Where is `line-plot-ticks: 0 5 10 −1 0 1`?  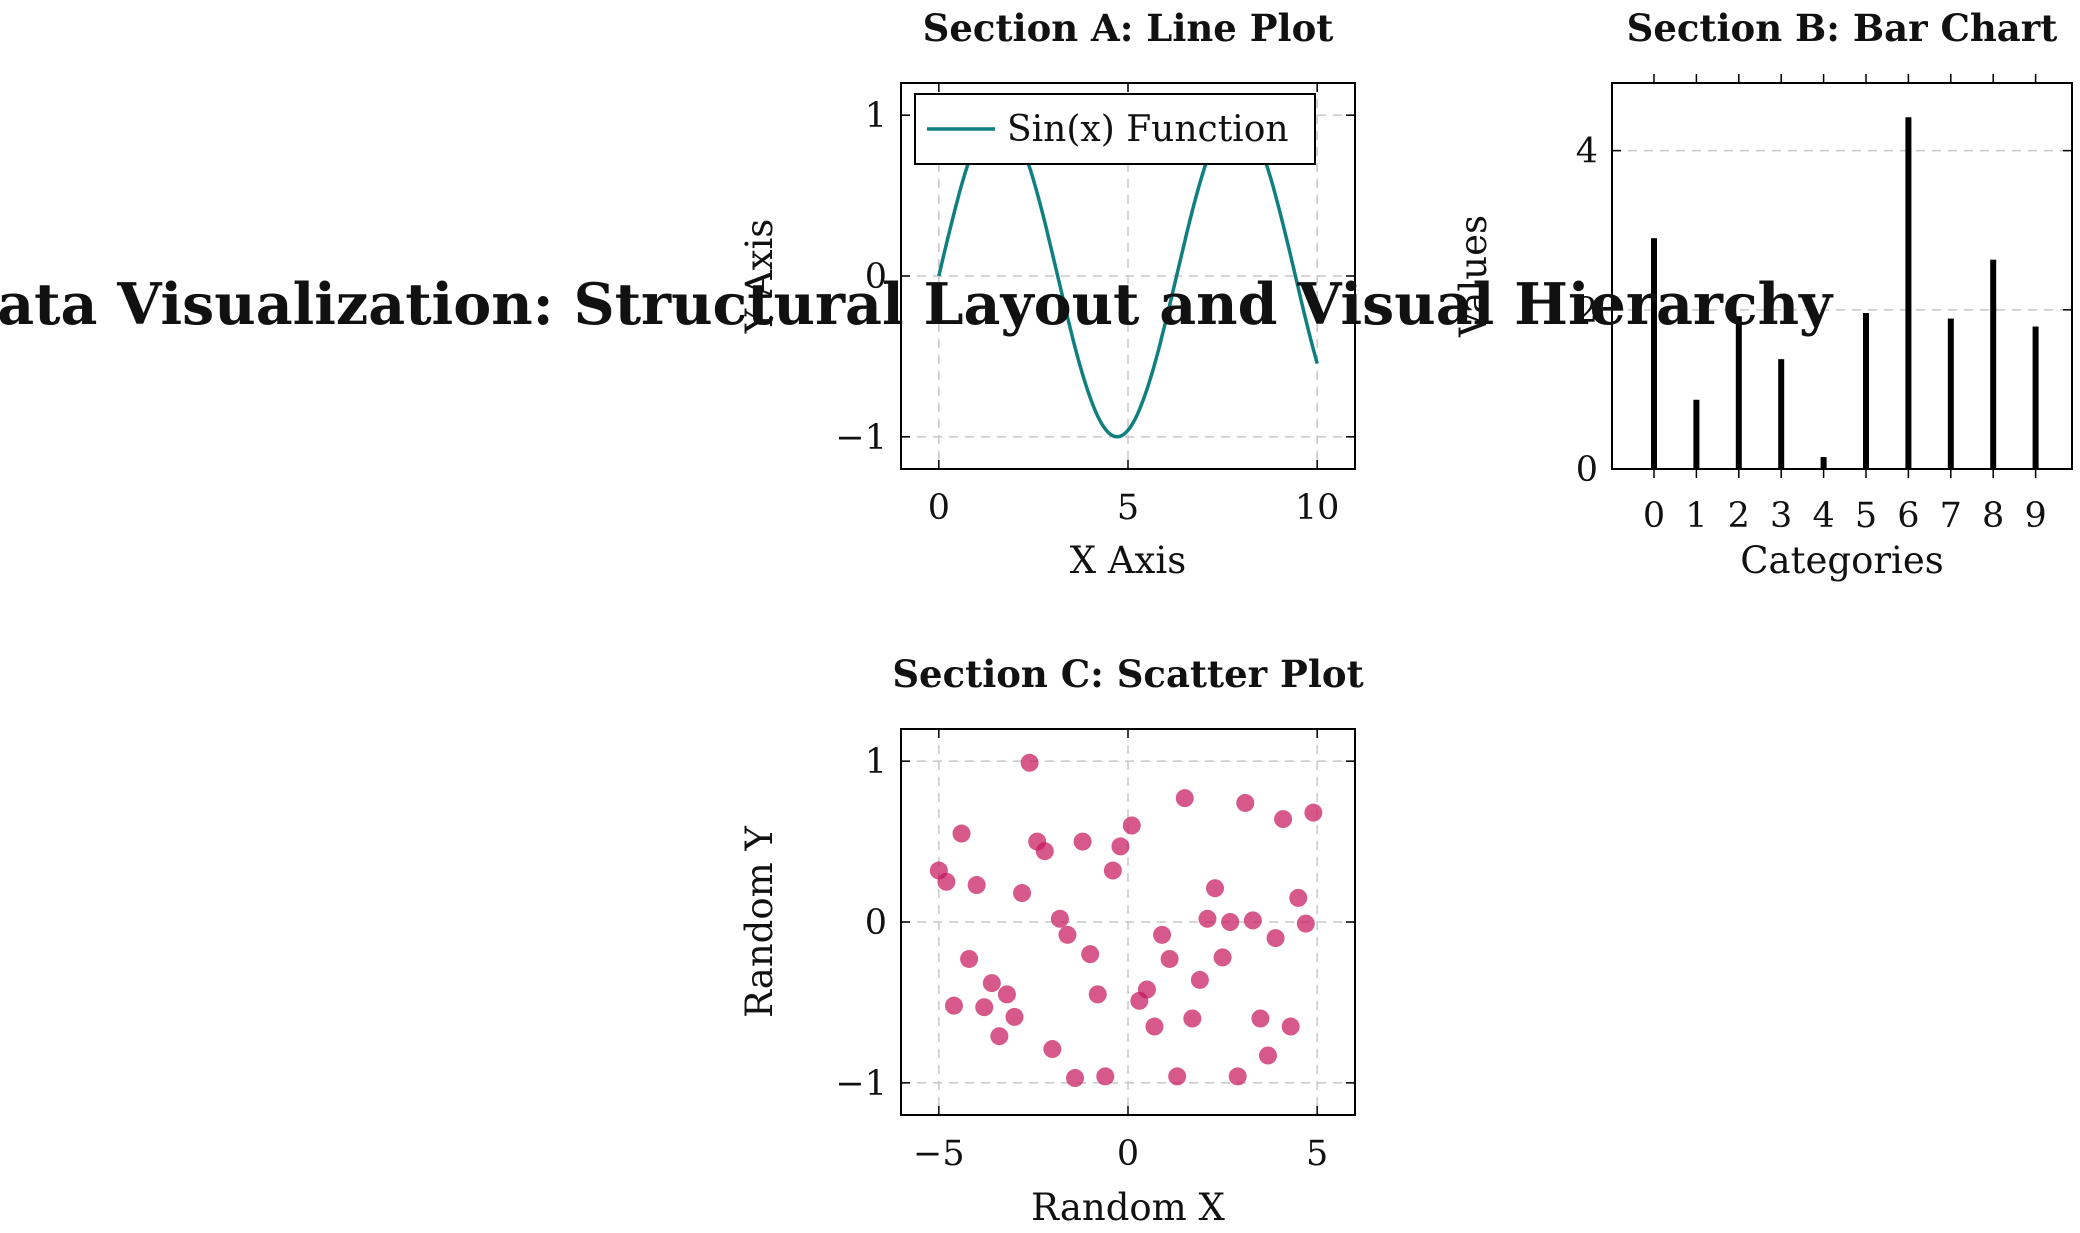
line-plot-ticks: 0 5 10 −1 0 1 is located at coordinates (1095, 305).